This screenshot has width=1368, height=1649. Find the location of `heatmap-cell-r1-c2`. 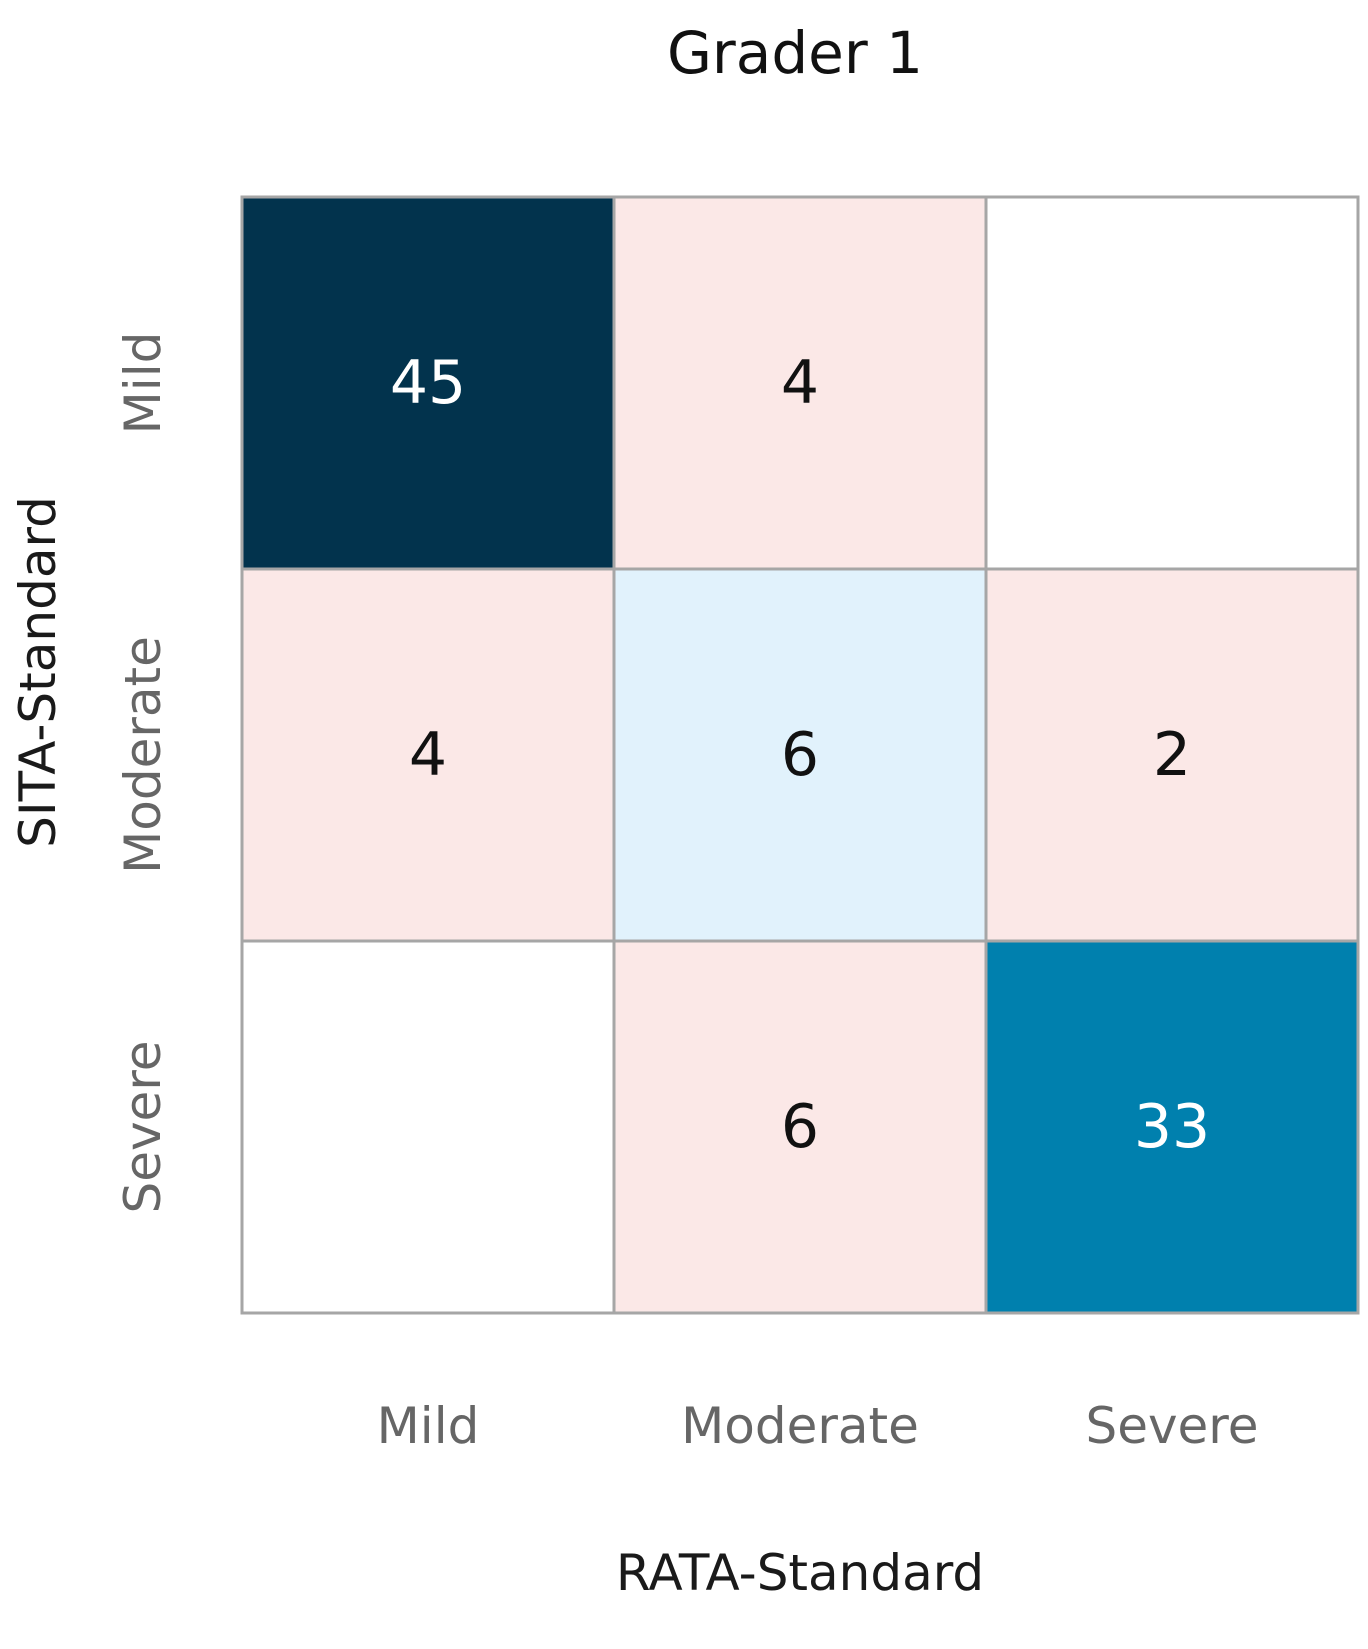

heatmap-cell-r1-c2 is located at coordinates (1172, 755).